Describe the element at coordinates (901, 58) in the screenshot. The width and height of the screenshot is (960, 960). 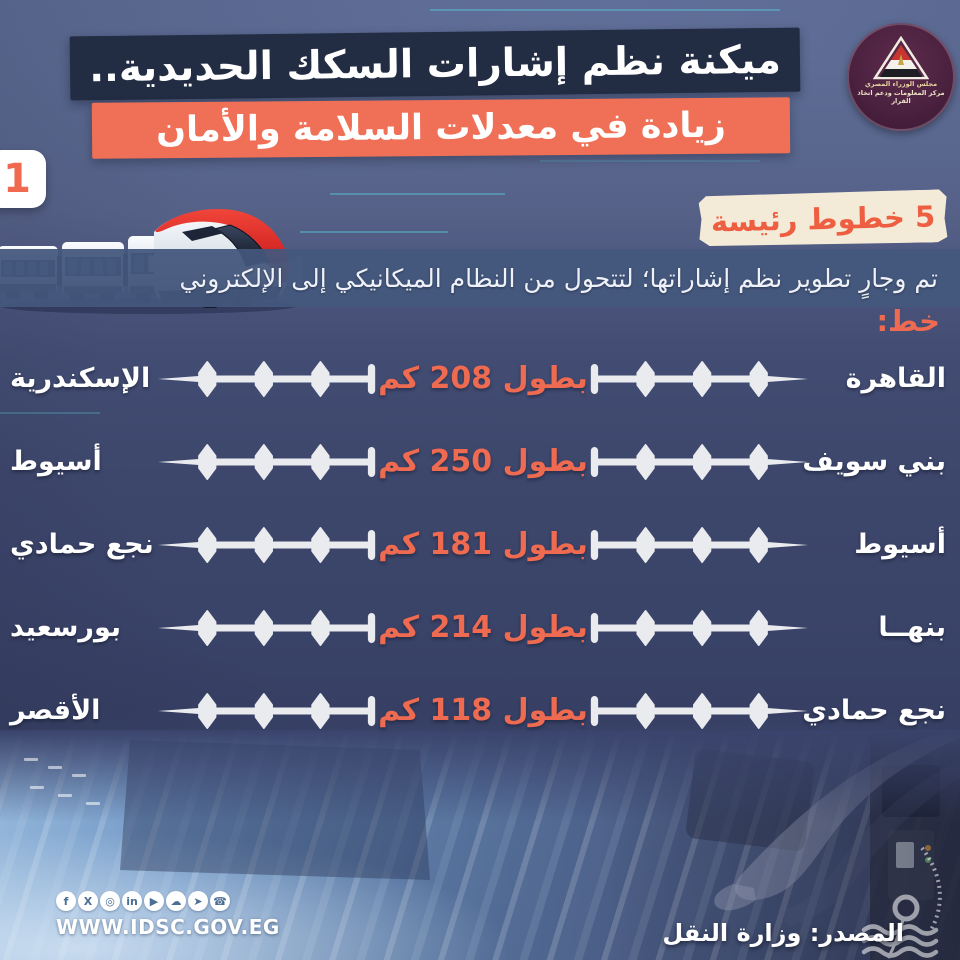
I see `egypt-flag-triangle-icon` at that location.